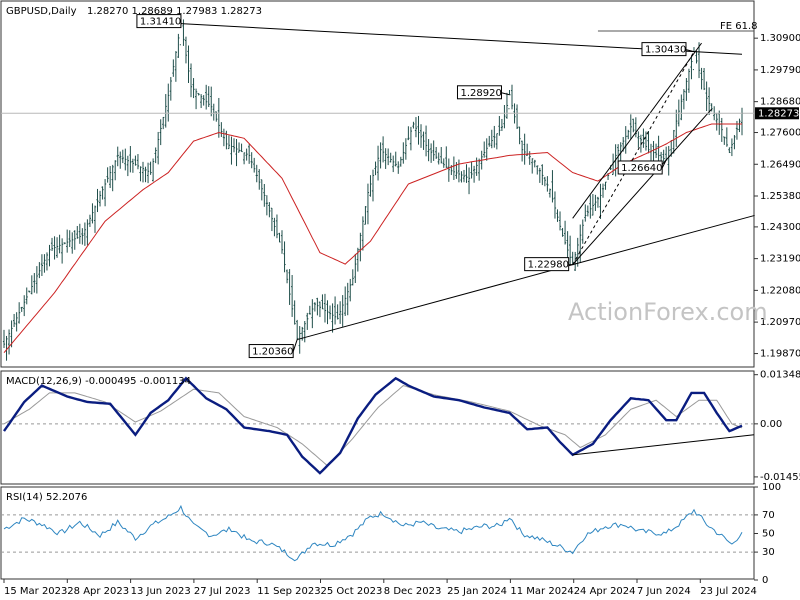 The height and width of the screenshot is (600, 800). What do you see at coordinates (663, 445) in the screenshot?
I see `macd-trendline` at bounding box center [663, 445].